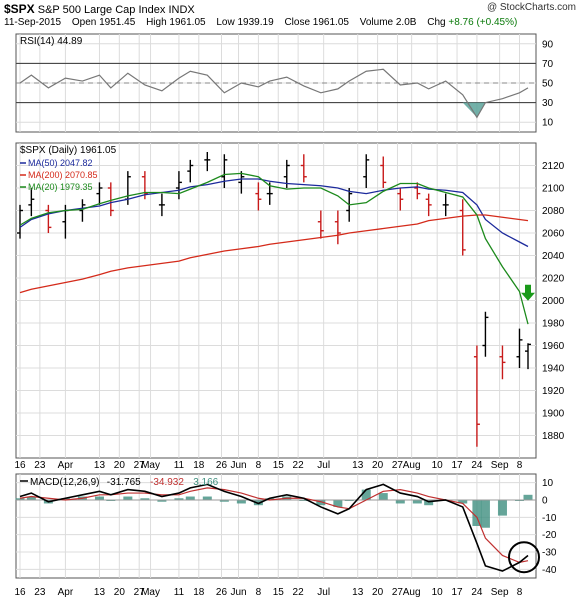  I want to click on ma50-line, so click(274, 213).